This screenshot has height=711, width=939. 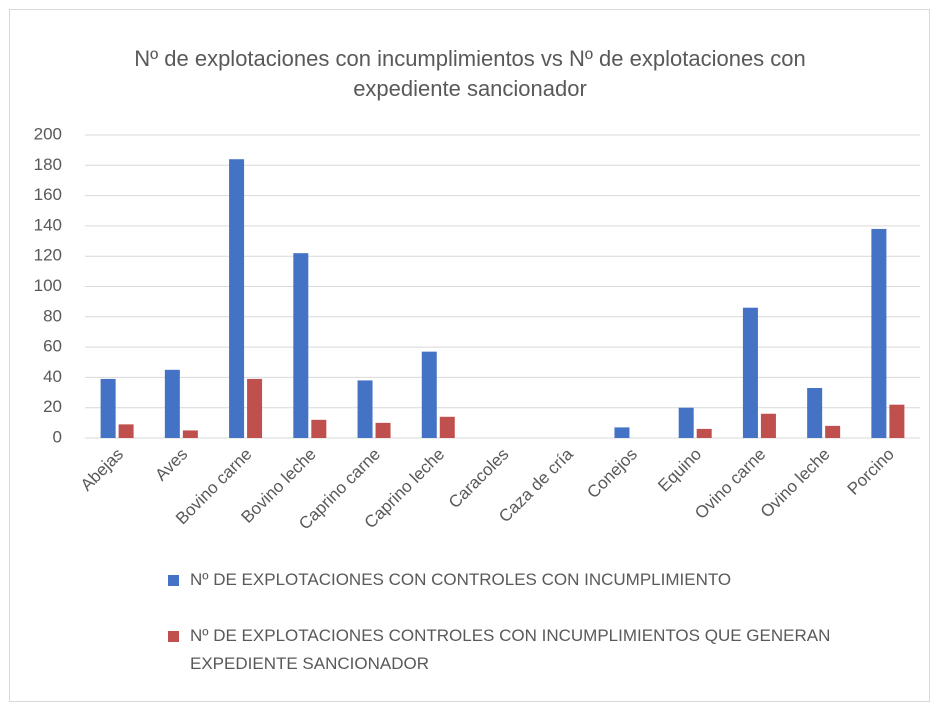 I want to click on x-tick-label: Caracoles, so click(x=479, y=479).